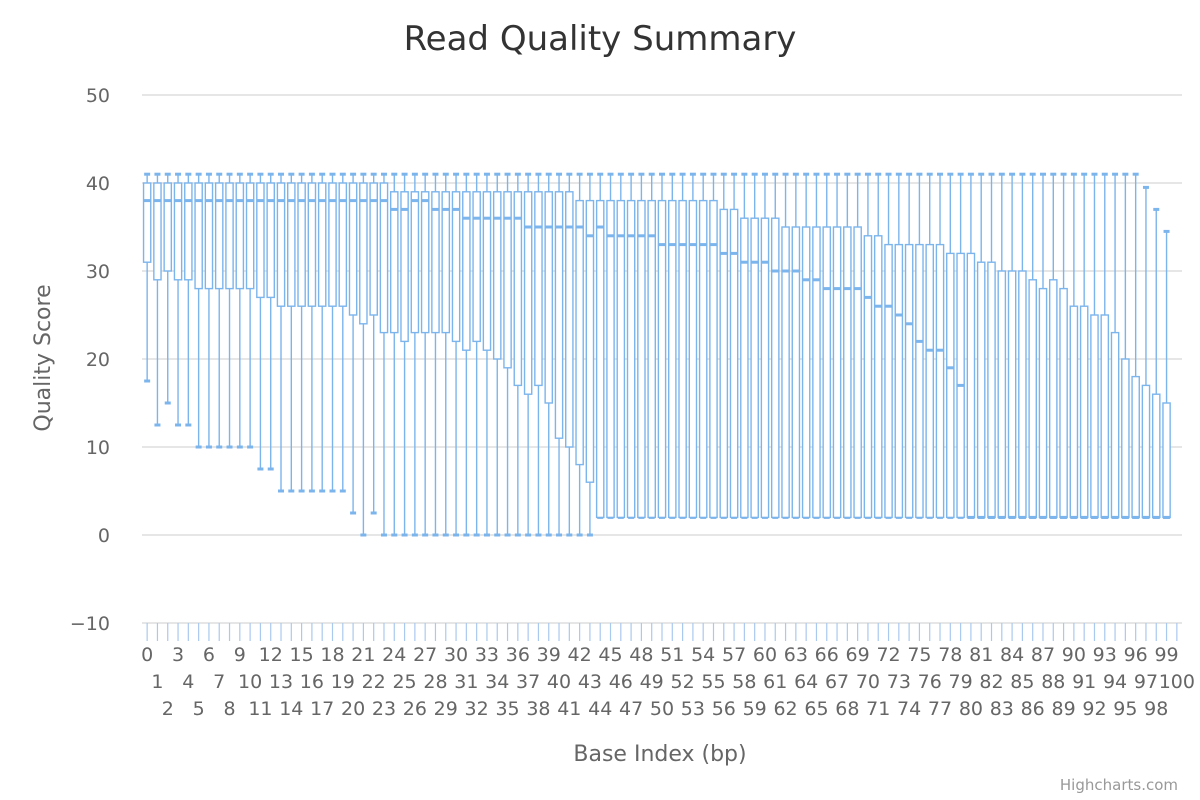 Image resolution: width=1200 pixels, height=800 pixels. What do you see at coordinates (816, 709) in the screenshot?
I see `x-tick-label: 65` at bounding box center [816, 709].